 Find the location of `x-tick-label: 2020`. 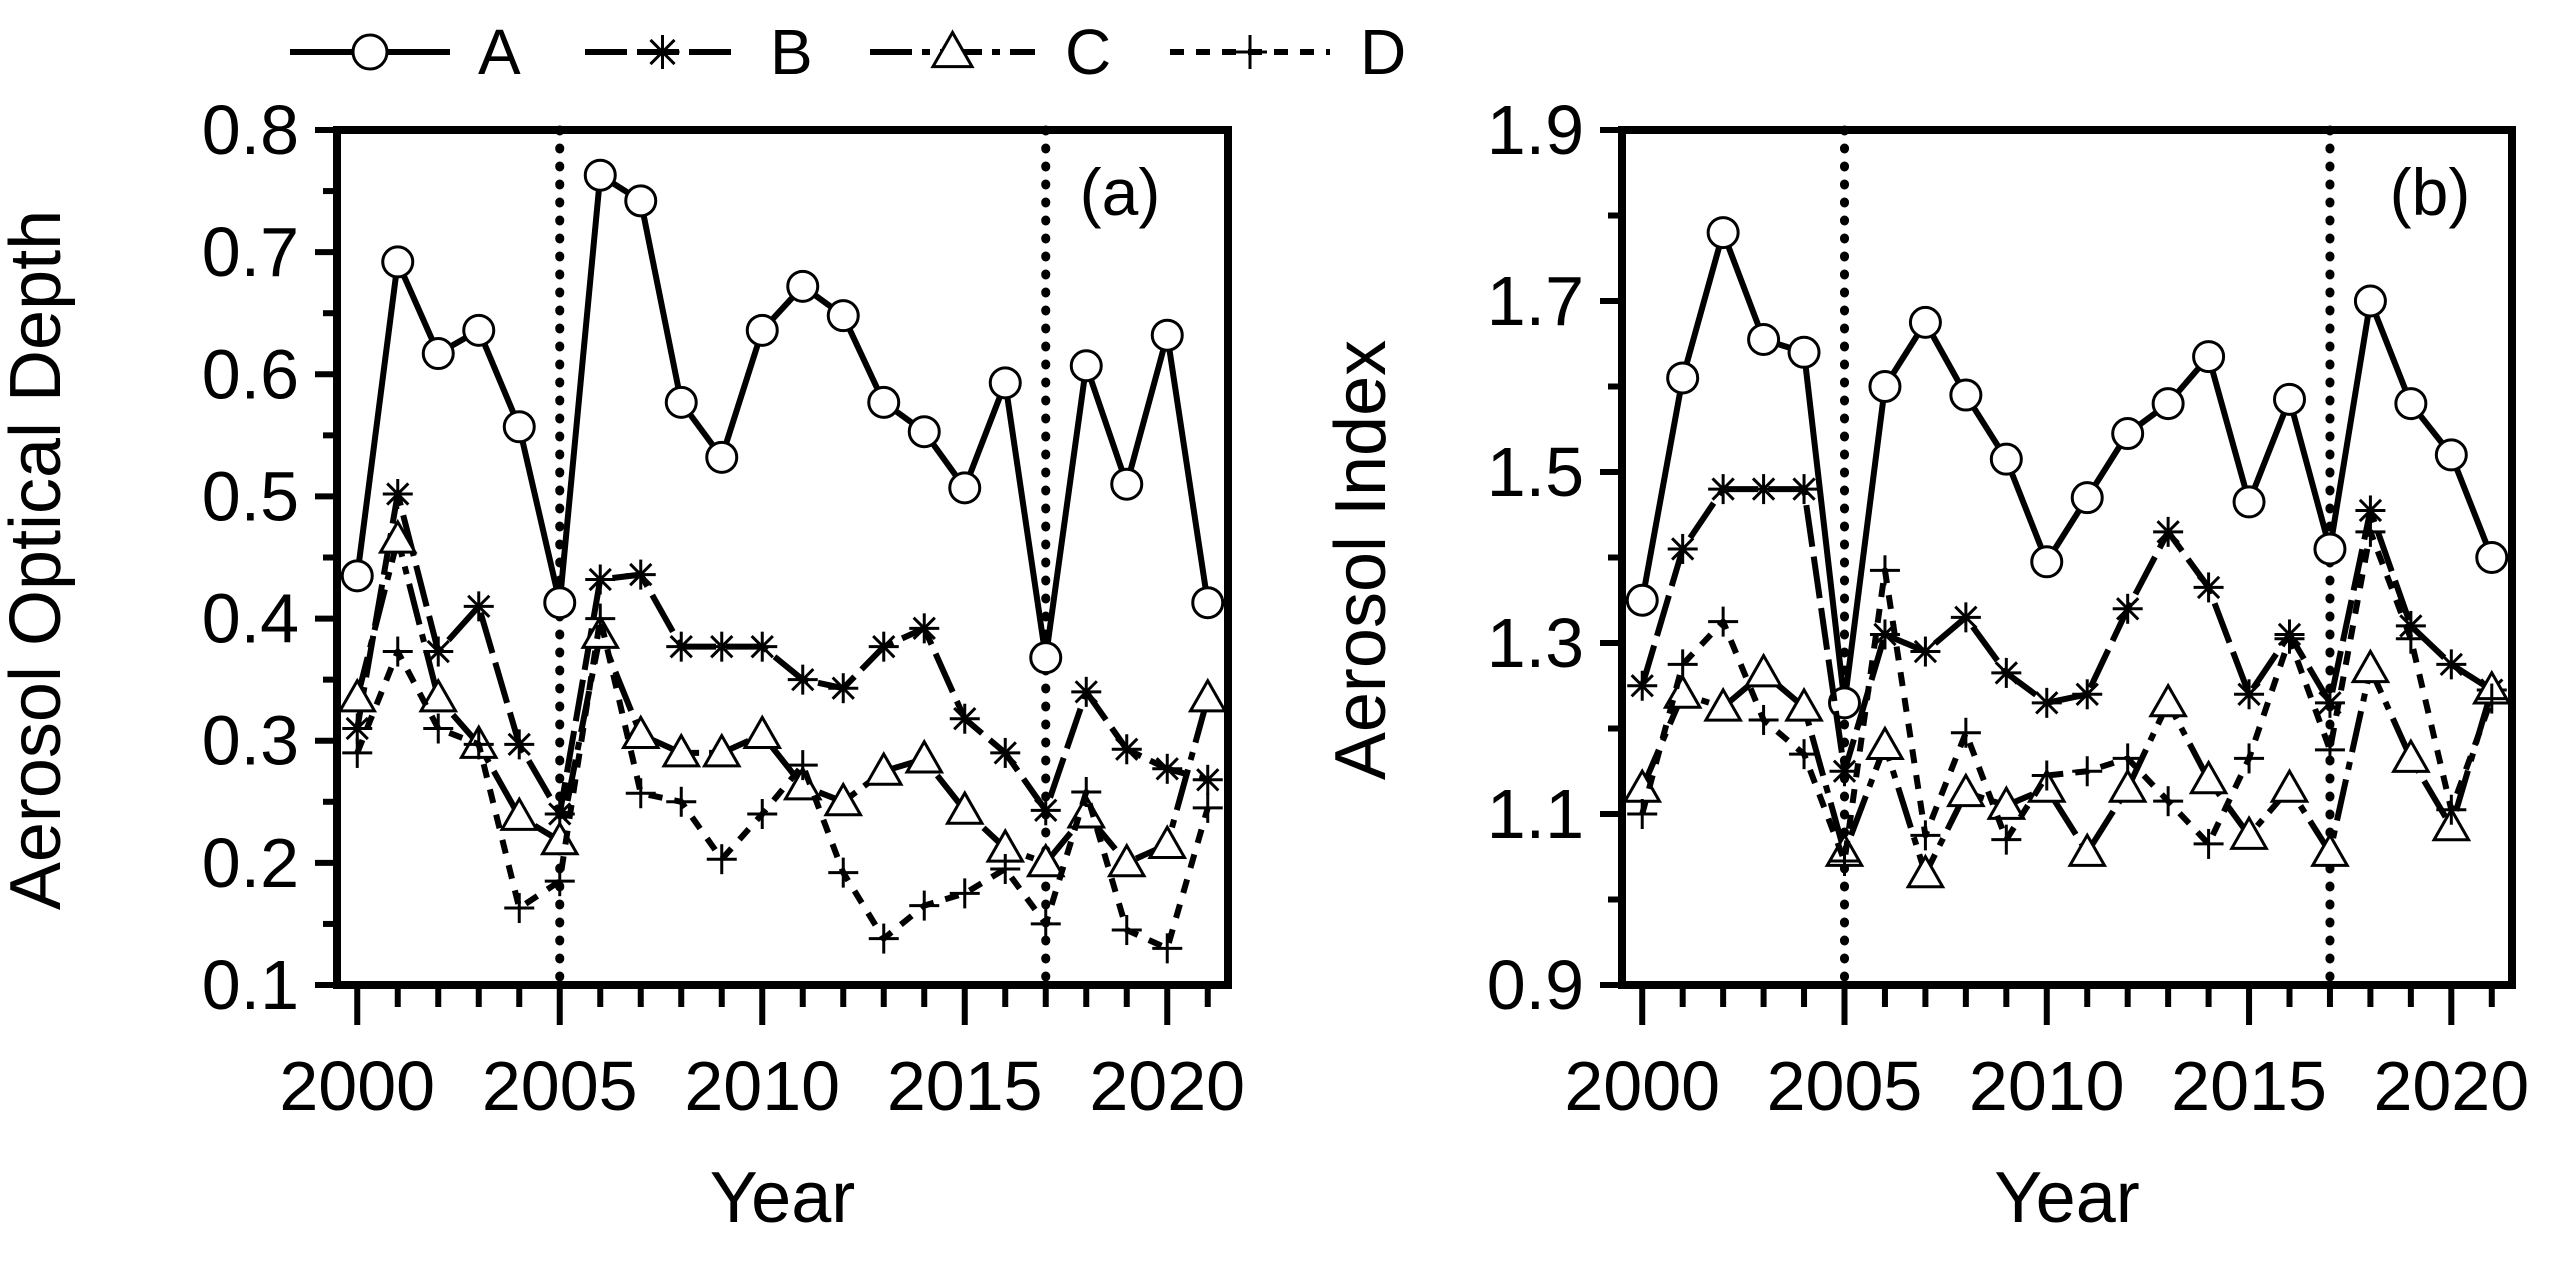

x-tick-label: 2020 is located at coordinates (2451, 1086).